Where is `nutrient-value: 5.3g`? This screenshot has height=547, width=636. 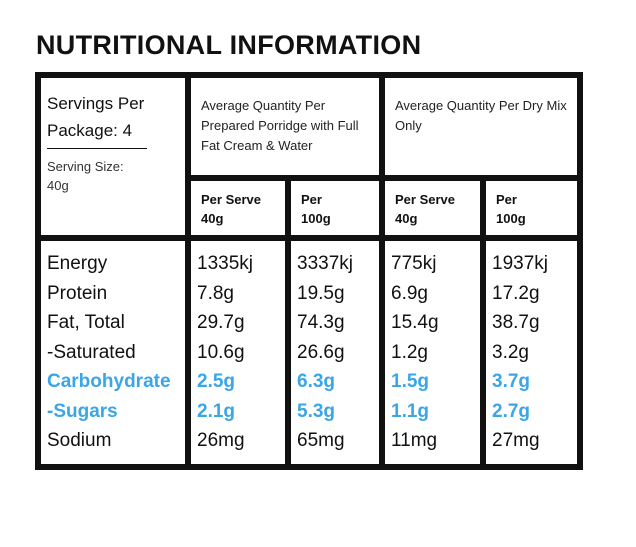 nutrient-value: 5.3g is located at coordinates (316, 411).